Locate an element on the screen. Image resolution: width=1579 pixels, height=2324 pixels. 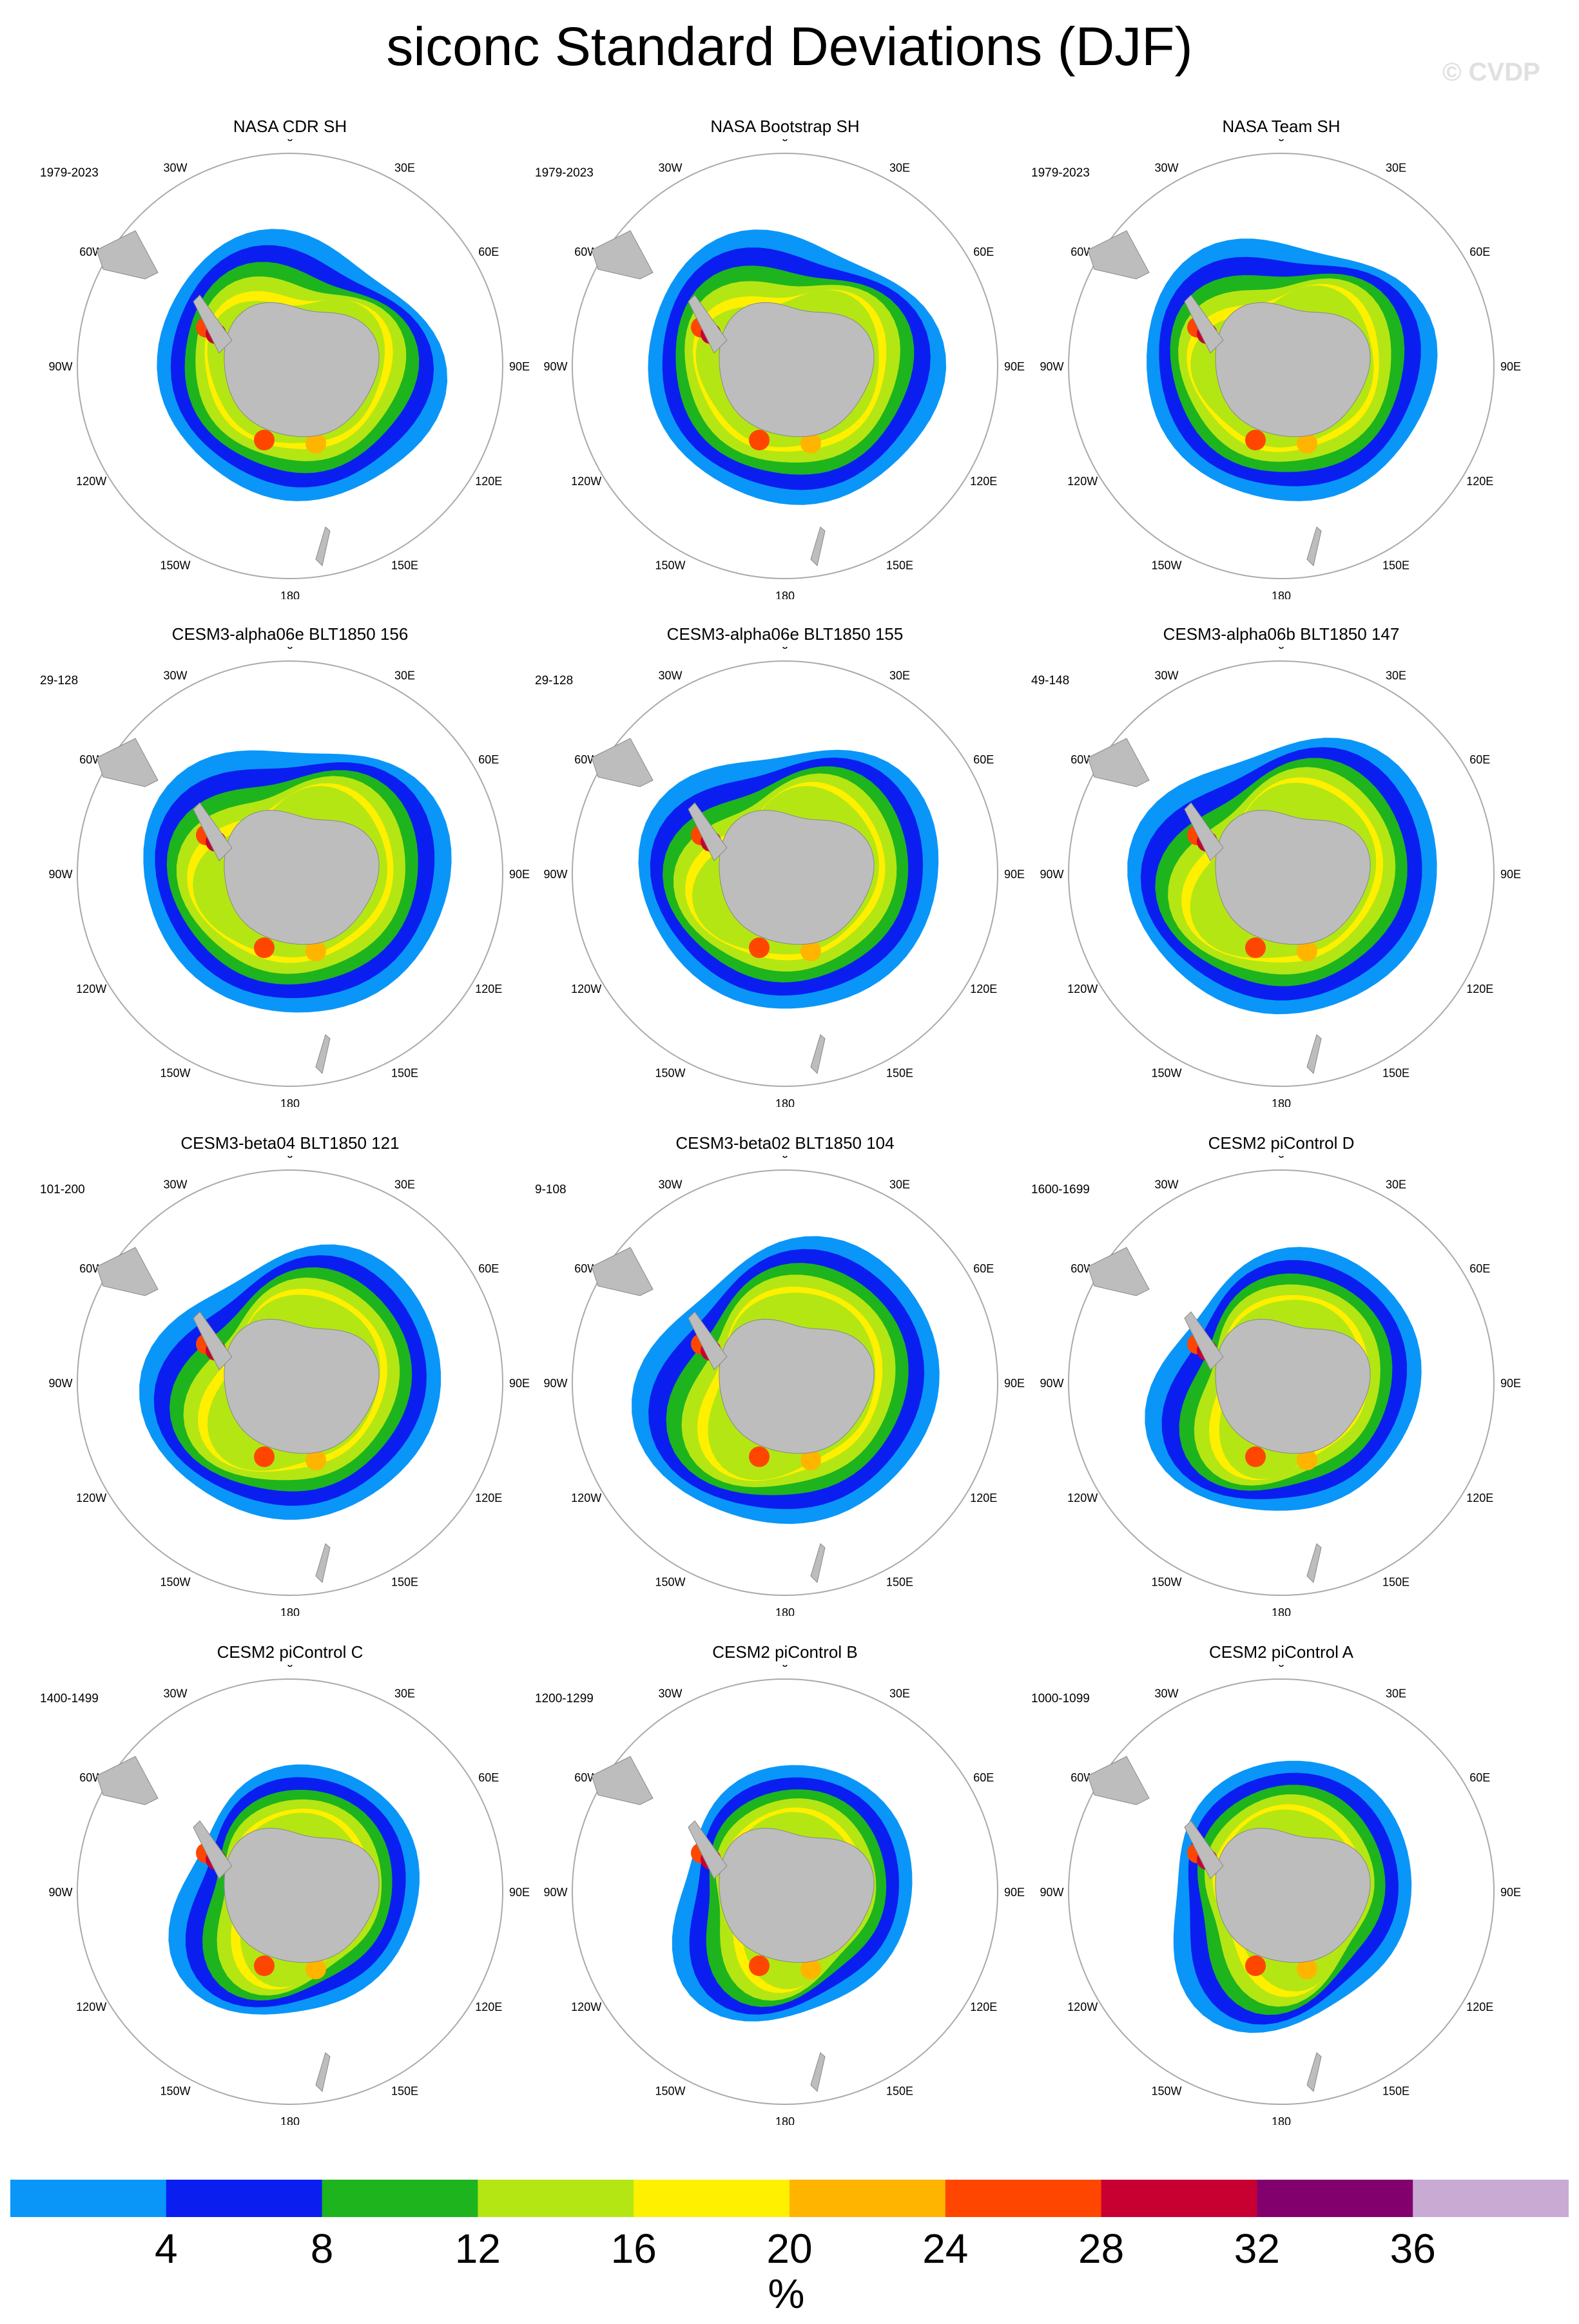
panel-title: NASA Bootstrap SH is located at coordinates (785, 126).